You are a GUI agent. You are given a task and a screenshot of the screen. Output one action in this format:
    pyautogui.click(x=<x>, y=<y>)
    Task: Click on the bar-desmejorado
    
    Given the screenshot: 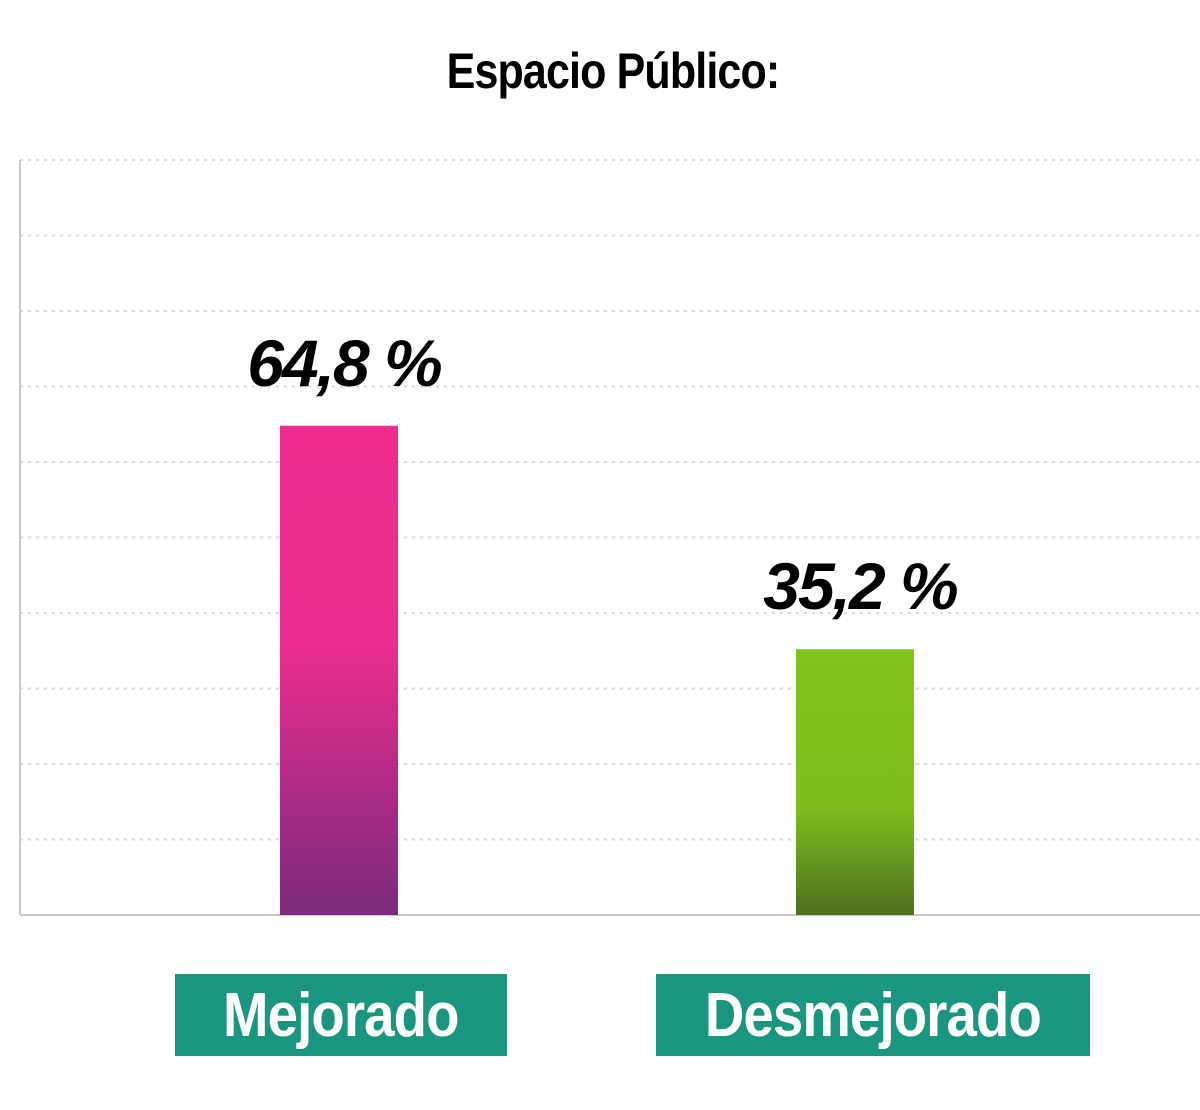 What is the action you would take?
    pyautogui.click(x=855, y=782)
    